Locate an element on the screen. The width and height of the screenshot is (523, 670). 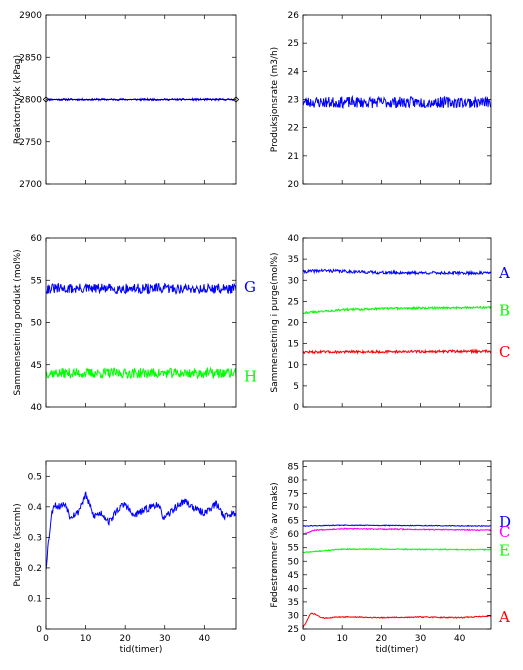
y-tick-label: 0.3 is located at coordinates (35, 538).